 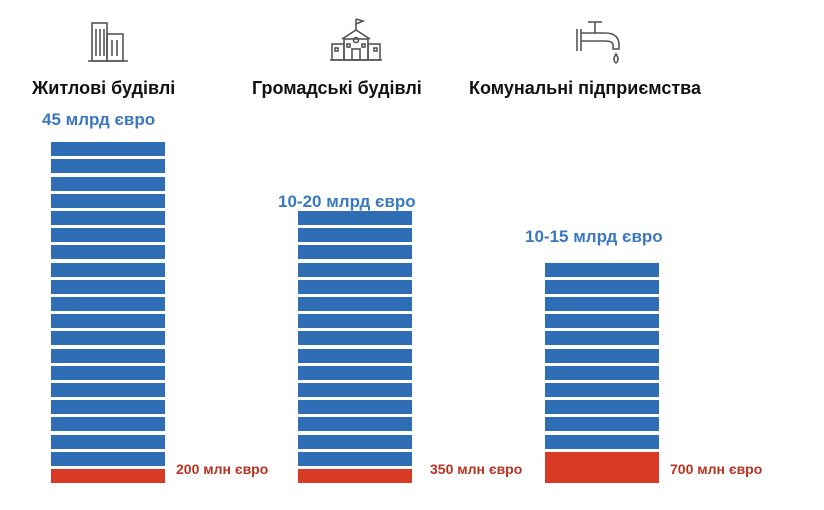 What do you see at coordinates (594, 236) in the screenshot?
I see `total-label-utilities: 10-15 млрд євро` at bounding box center [594, 236].